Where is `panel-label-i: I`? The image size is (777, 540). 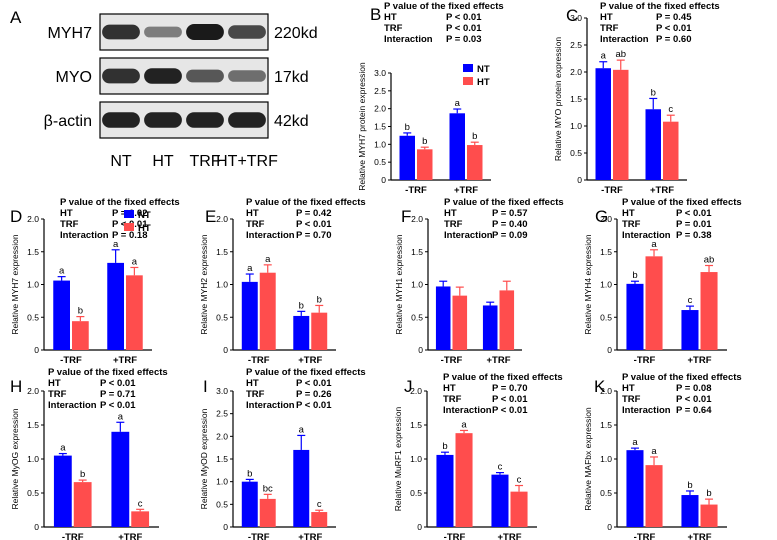 panel-label-i: I is located at coordinates (205, 386).